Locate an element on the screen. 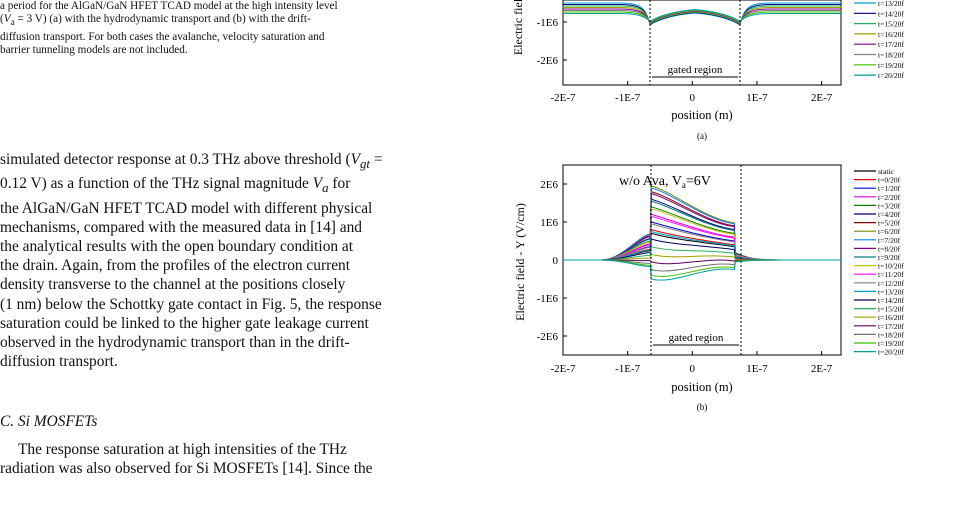 The height and width of the screenshot is (508, 977). legend-entry: t=5/20f is located at coordinates (889, 223).